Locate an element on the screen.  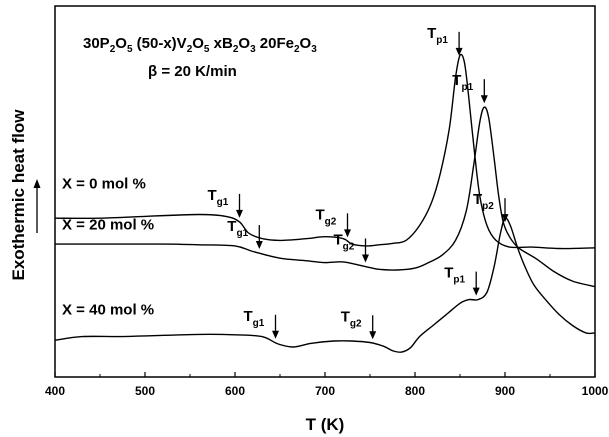
series-label: X = 40 mol % is located at coordinates (108, 309).